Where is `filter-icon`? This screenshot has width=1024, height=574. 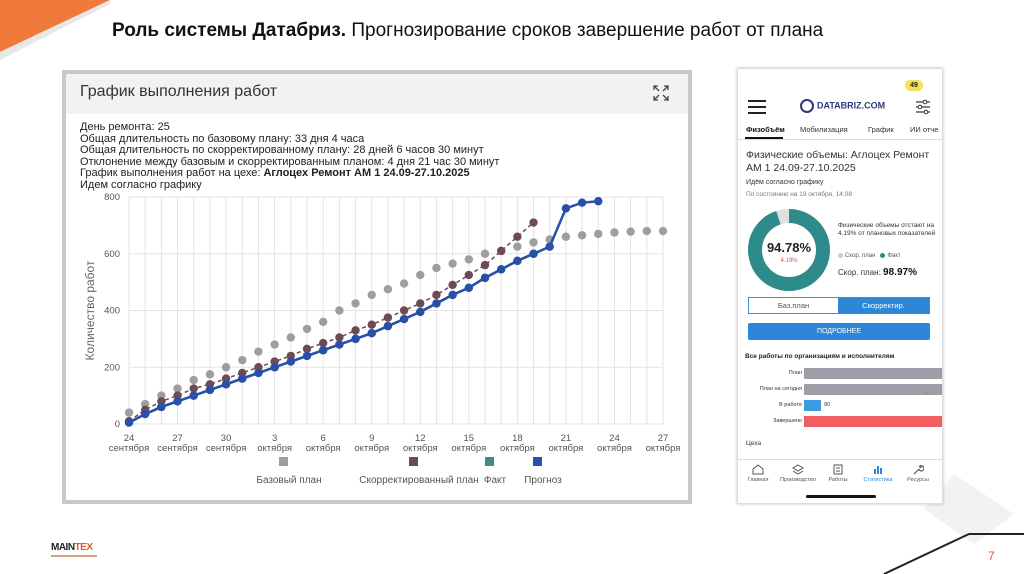 filter-icon is located at coordinates (923, 107).